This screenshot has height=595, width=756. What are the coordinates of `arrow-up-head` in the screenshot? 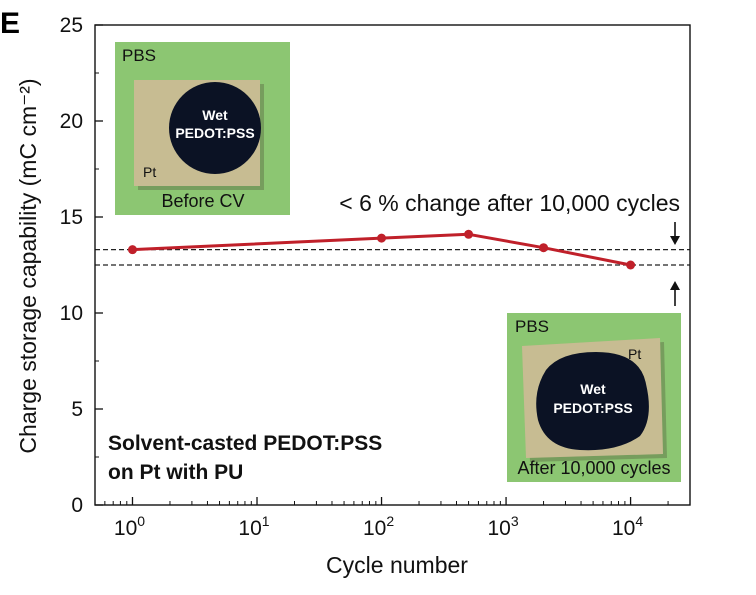 It's located at (675, 285).